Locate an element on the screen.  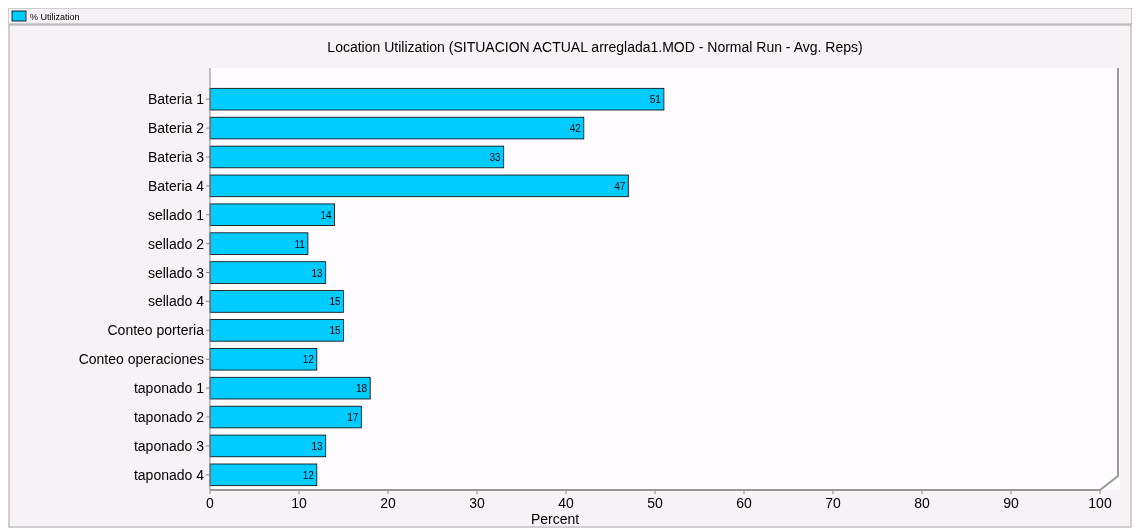
y-tick-label: taponado 1 is located at coordinates (169, 388).